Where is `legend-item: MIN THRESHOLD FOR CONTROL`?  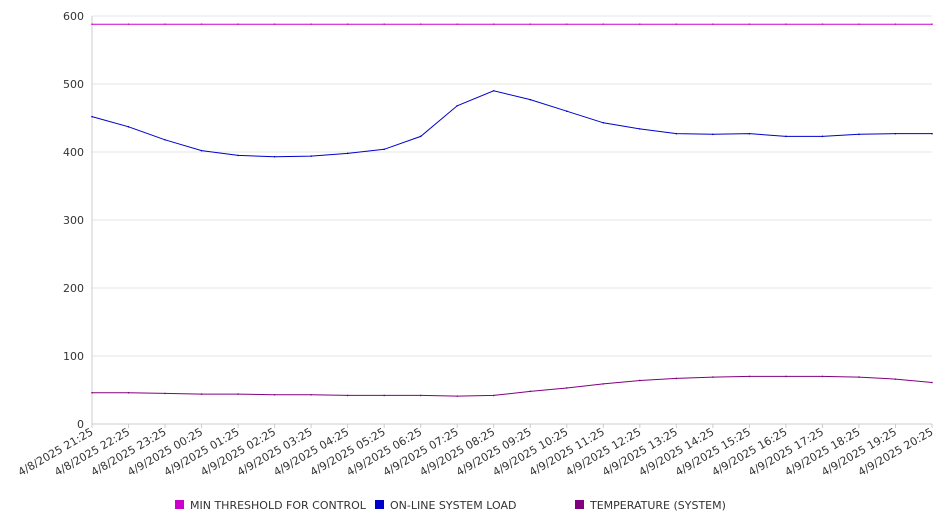
legend-item: MIN THRESHOLD FOR CONTROL is located at coordinates (271, 505).